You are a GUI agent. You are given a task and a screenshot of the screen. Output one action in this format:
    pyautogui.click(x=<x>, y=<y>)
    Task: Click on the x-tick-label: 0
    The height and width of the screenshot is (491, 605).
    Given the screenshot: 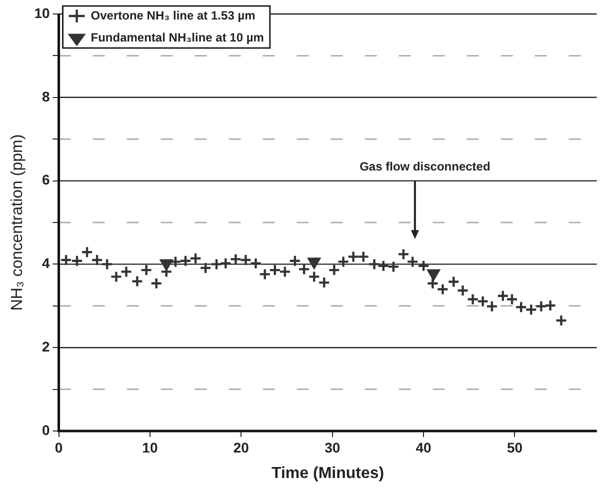 What is the action you would take?
    pyautogui.click(x=58, y=447)
    